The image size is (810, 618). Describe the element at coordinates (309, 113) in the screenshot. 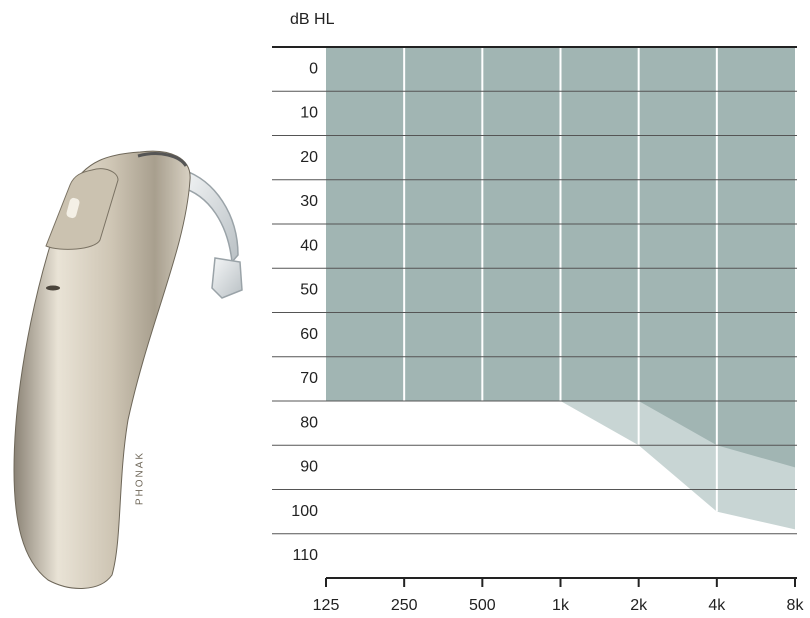

I see `y-tick-label: 10` at that location.